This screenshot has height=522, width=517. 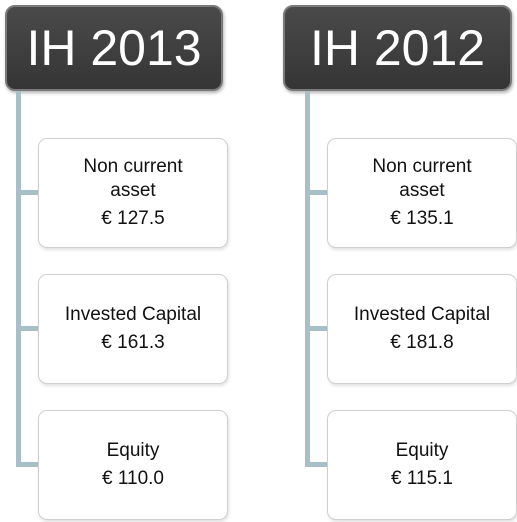 What do you see at coordinates (397, 48) in the screenshot?
I see `column-header: IH 2012` at bounding box center [397, 48].